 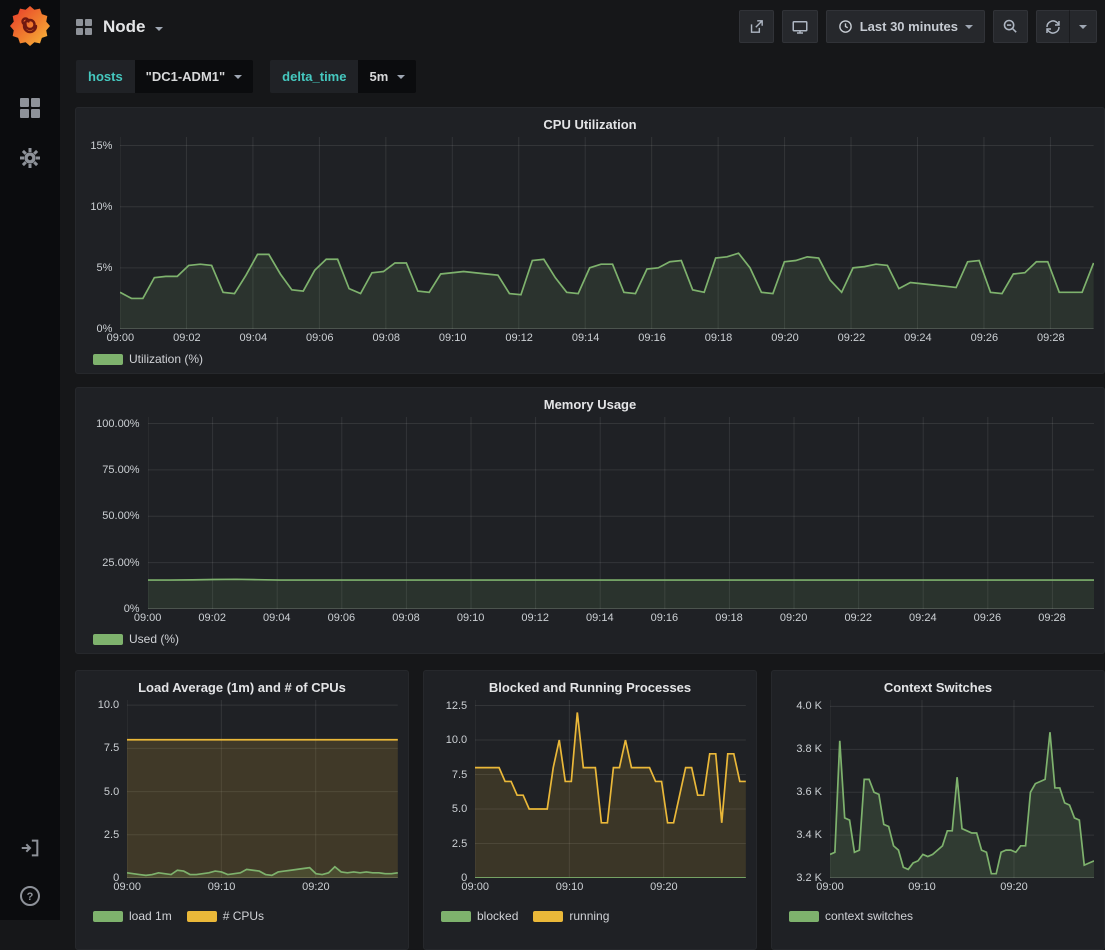 I want to click on legend-label: load 1m, so click(x=150, y=916).